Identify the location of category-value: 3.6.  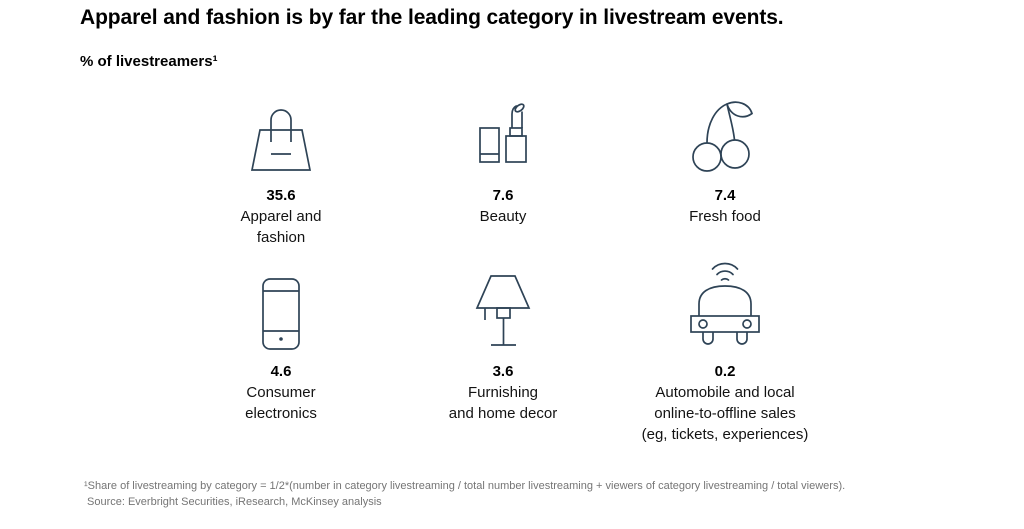
(503, 371).